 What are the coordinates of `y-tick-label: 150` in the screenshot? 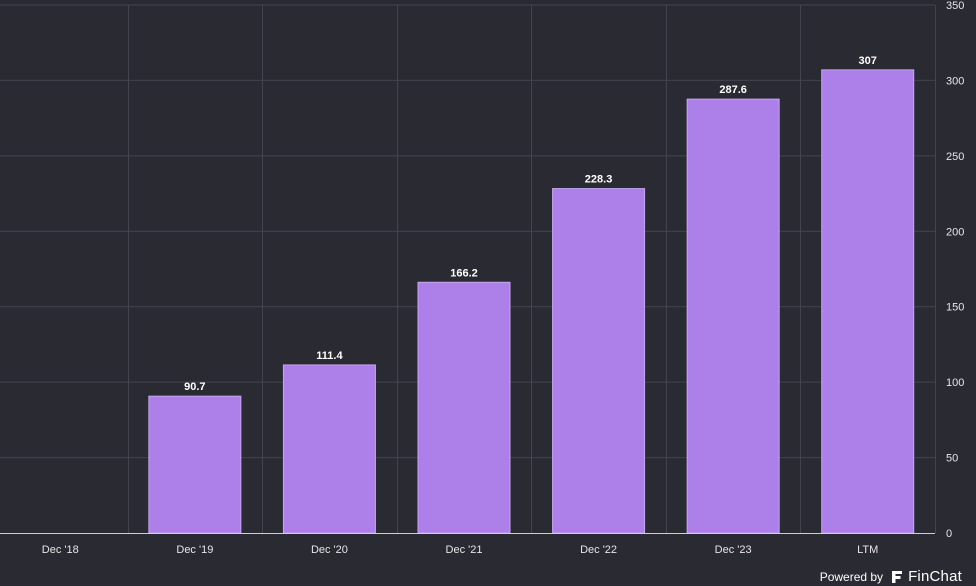 It's located at (955, 308).